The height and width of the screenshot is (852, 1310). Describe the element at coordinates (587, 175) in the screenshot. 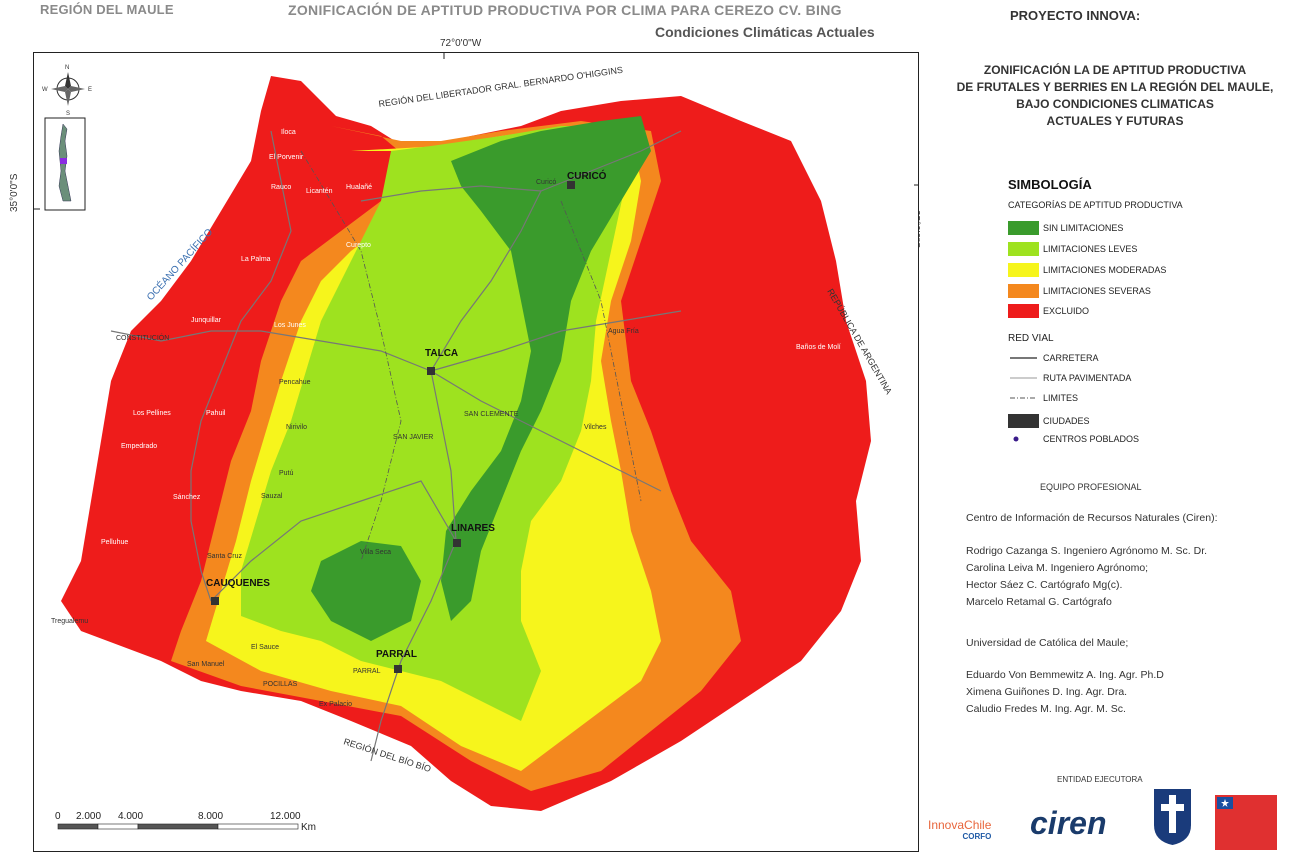

I see `city-label-curico: CURICÓ` at that location.